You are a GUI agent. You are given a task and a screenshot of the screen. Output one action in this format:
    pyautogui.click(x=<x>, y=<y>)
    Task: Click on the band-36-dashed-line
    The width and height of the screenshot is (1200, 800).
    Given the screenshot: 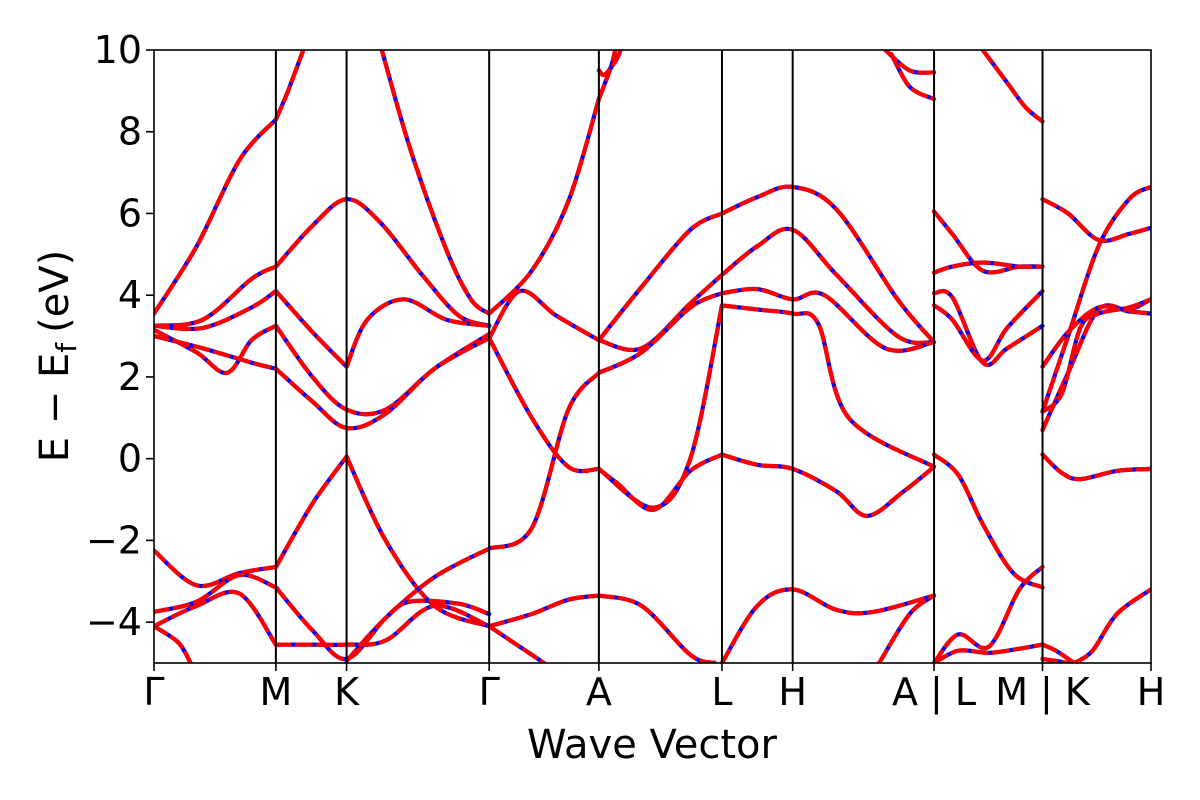 What is the action you would take?
    pyautogui.click(x=544, y=611)
    